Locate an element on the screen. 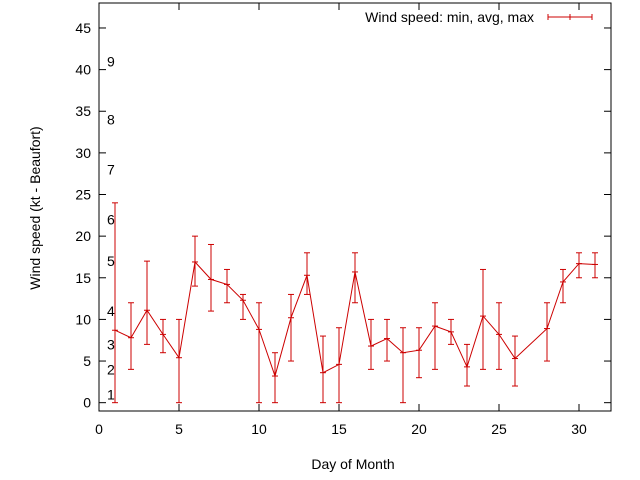 The height and width of the screenshot is (480, 640). x-tick-label: 10 is located at coordinates (259, 429).